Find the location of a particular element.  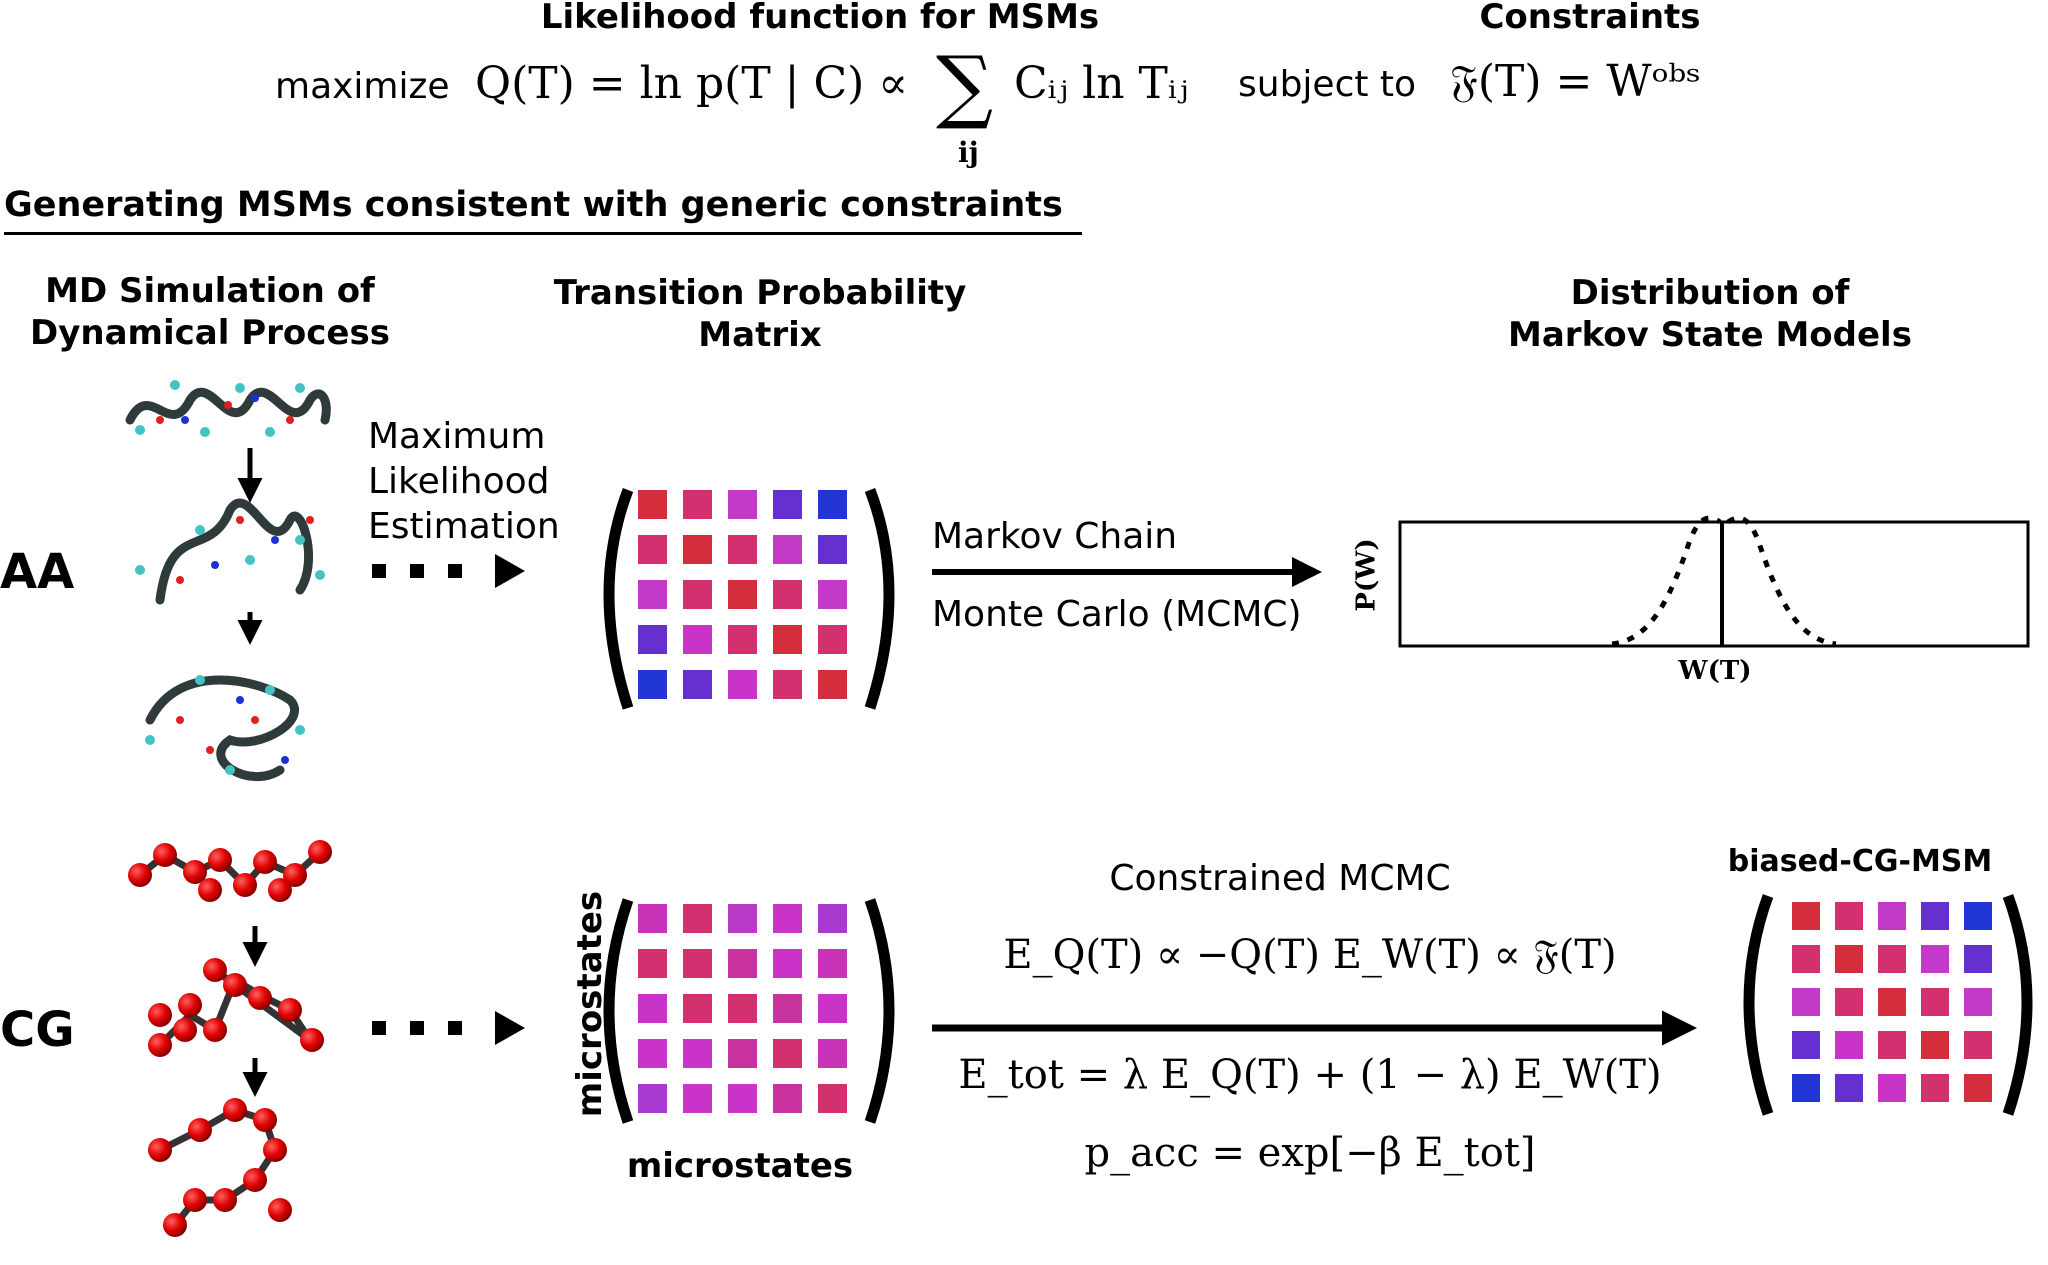

aa-matrix-brackets is located at coordinates (749, 599).